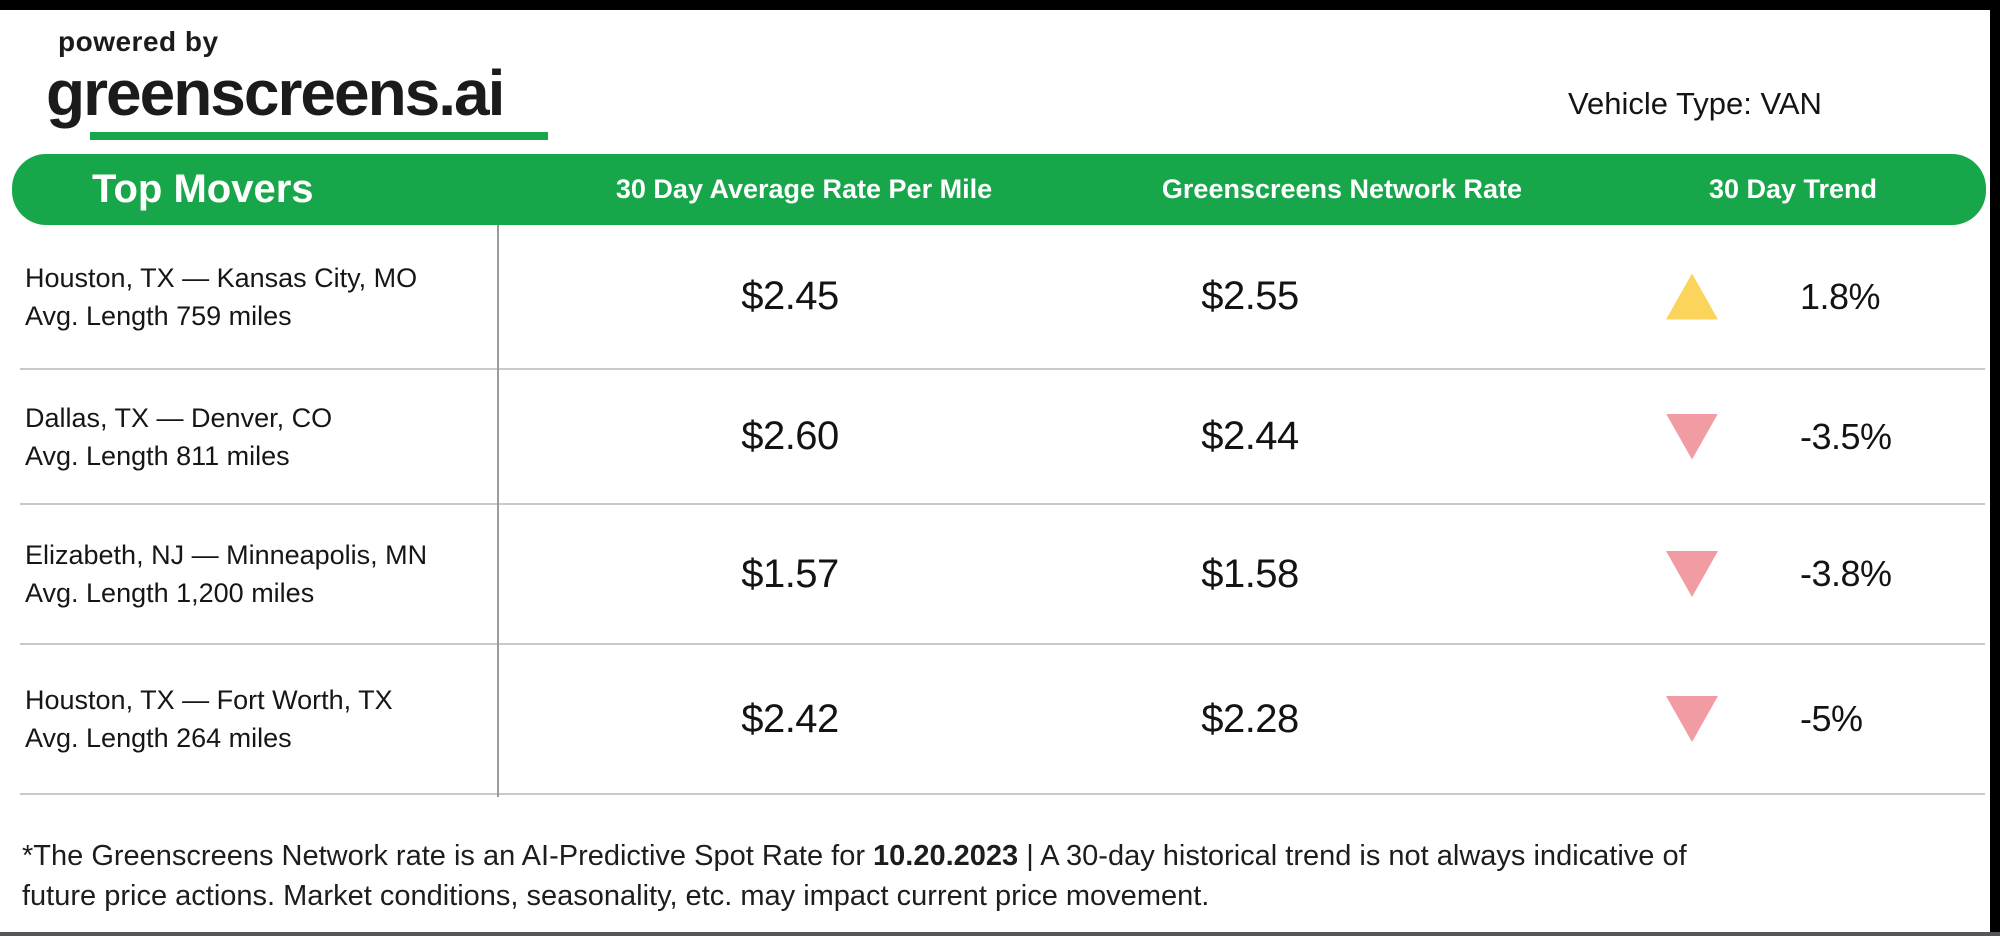  I want to click on avg-rate-value: $1.57, so click(790, 573).